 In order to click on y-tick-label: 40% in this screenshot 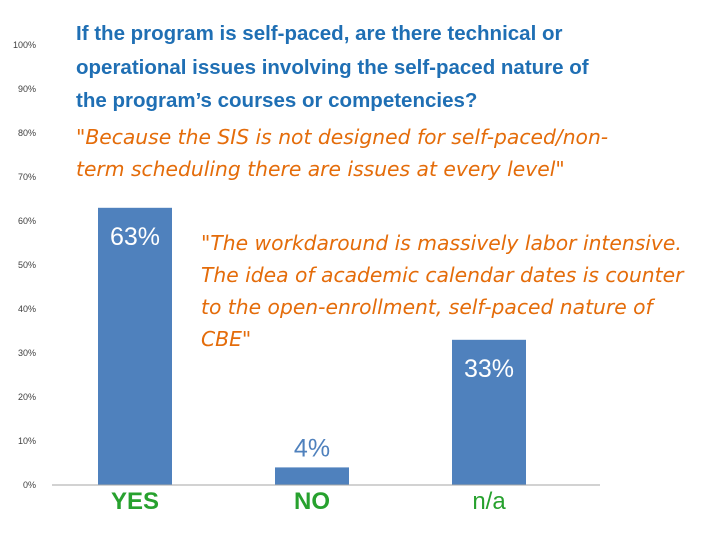, I will do `click(27, 309)`.